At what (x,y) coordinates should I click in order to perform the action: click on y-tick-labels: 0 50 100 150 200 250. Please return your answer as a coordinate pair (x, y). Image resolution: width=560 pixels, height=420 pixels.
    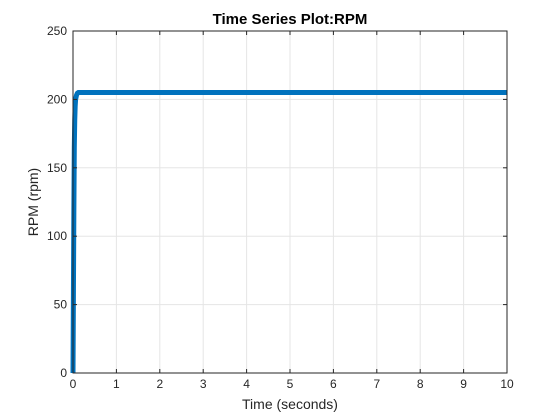
    Looking at the image, I should click on (57, 202).